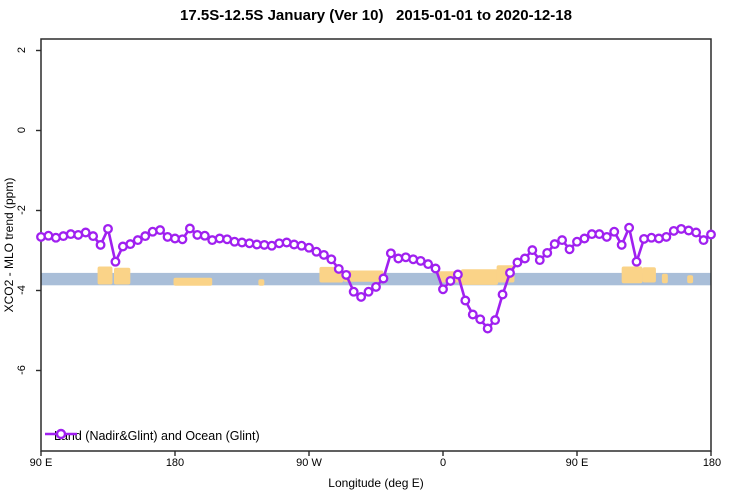  Describe the element at coordinates (577, 463) in the screenshot. I see `x-tick-label-90e-right: 90 E` at that location.